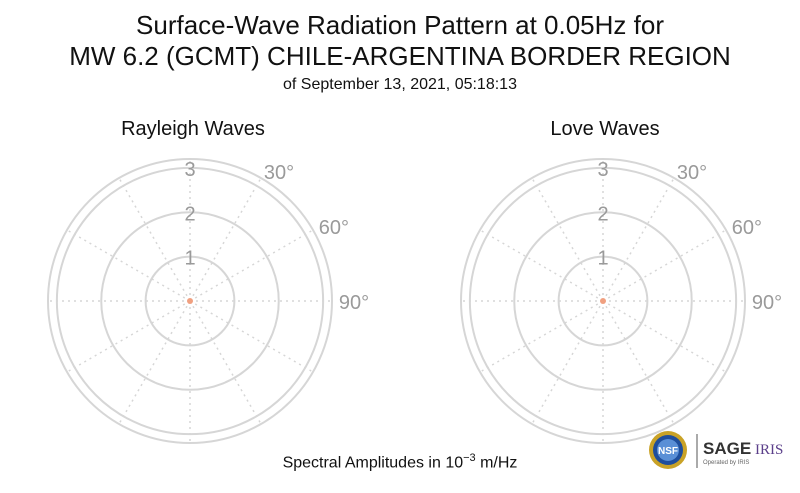 The image size is (800, 493). I want to click on units-exponent: −3, so click(469, 458).